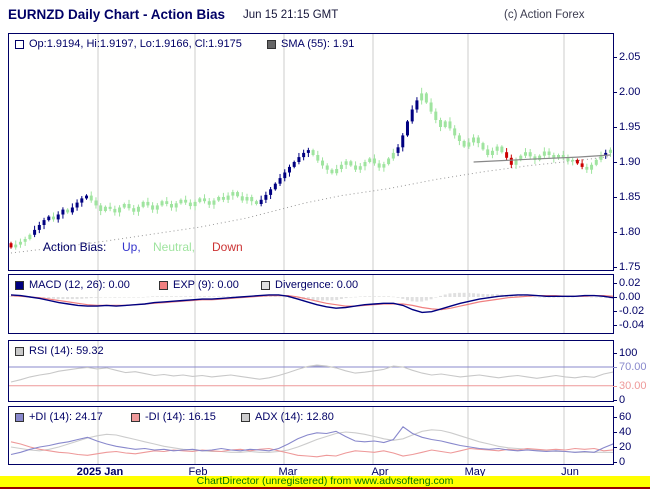 The image size is (650, 489). Describe the element at coordinates (19, 351) in the screenshot. I see `rsi-swatch-icon` at that location.